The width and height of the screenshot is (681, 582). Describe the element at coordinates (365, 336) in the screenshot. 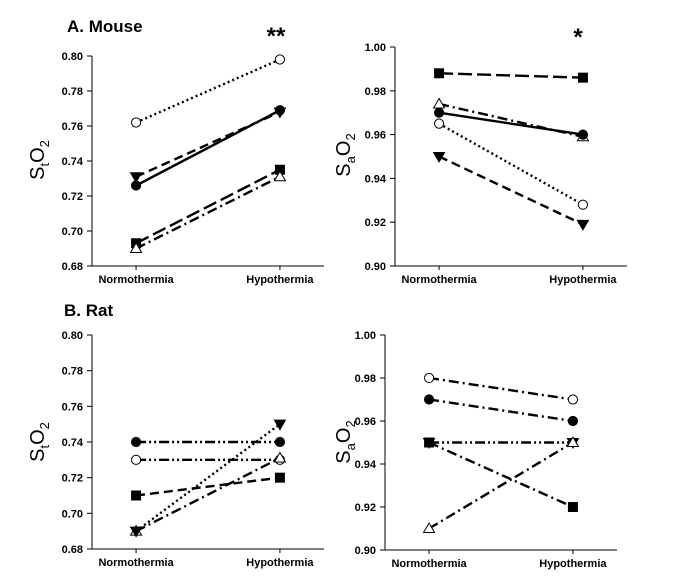

I see `y-tick-label-1-00: 1.00` at that location.